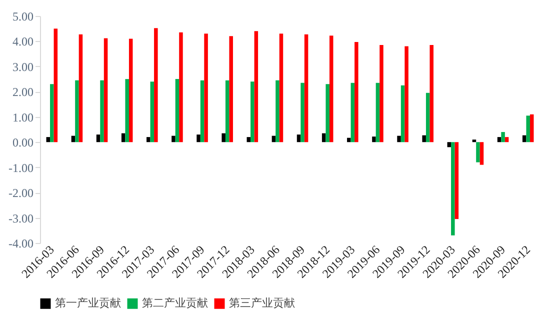  I want to click on legend-label: 第三产业贡献, so click(262, 303).